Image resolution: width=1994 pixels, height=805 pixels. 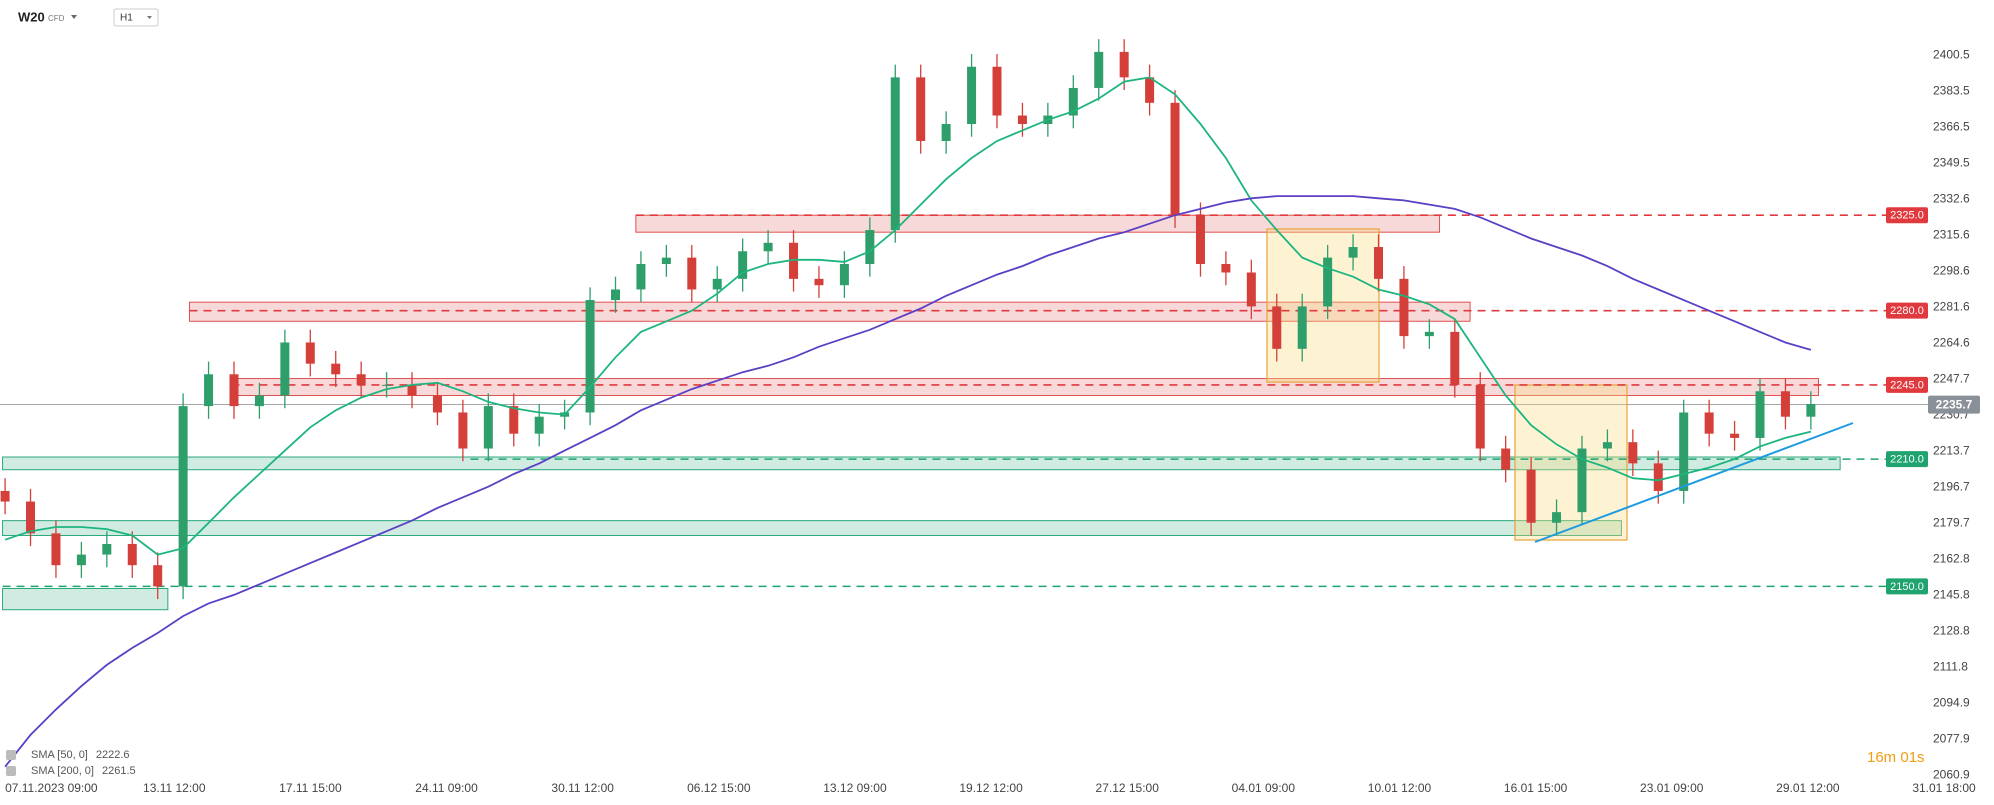 What do you see at coordinates (1907, 385) in the screenshot?
I see `level-label: 2245.0` at bounding box center [1907, 385].